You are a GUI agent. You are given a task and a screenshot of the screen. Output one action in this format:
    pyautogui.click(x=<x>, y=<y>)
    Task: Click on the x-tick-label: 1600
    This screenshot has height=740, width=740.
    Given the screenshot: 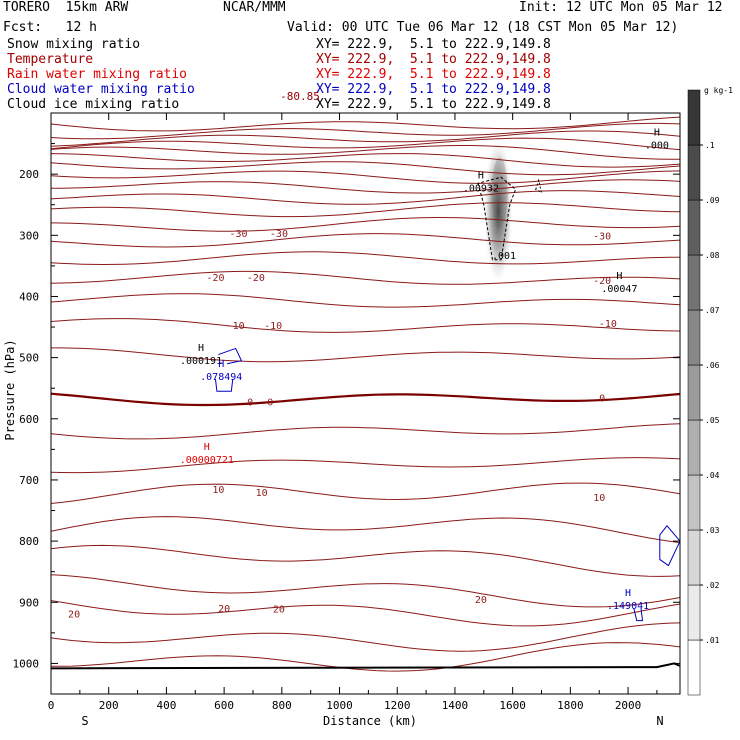 What is the action you would take?
    pyautogui.click(x=512, y=705)
    